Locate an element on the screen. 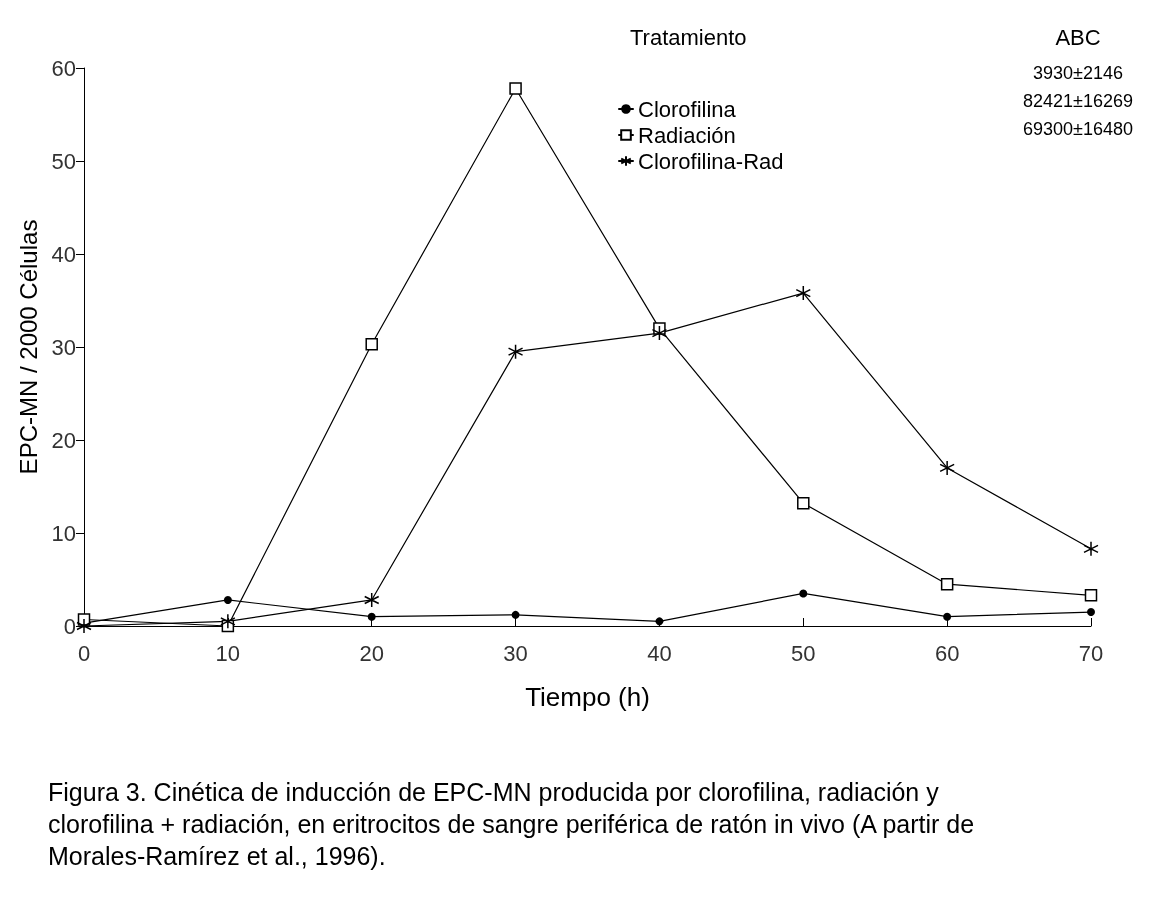 This screenshot has height=906, width=1161. x-tick-label: 50 is located at coordinates (803, 653).